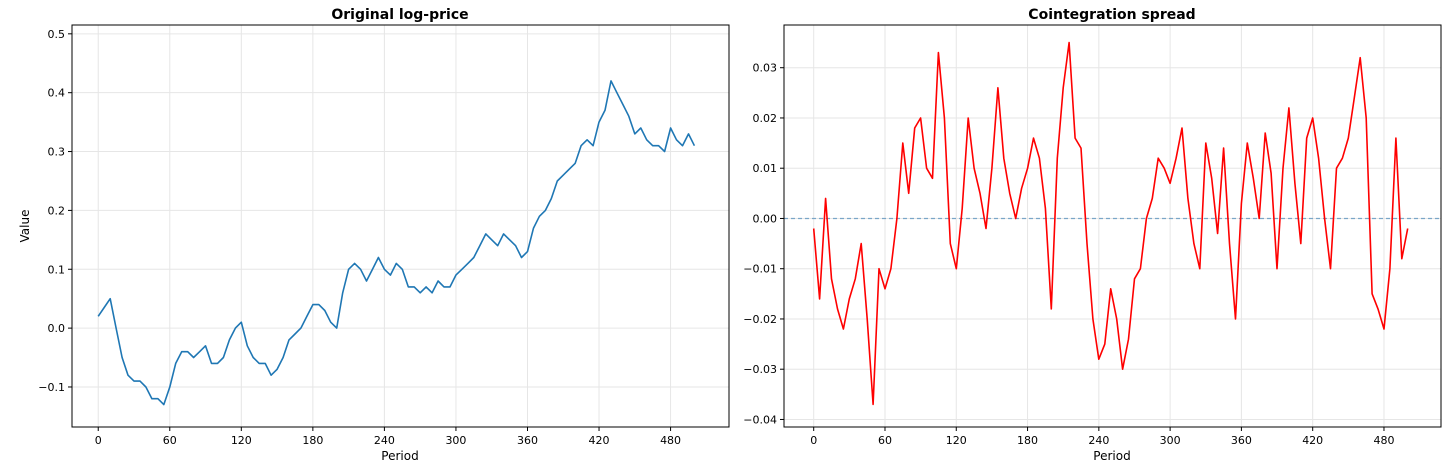 The width and height of the screenshot is (1456, 467). I want to click on y-tick-label: 0.4, so click(57, 93).